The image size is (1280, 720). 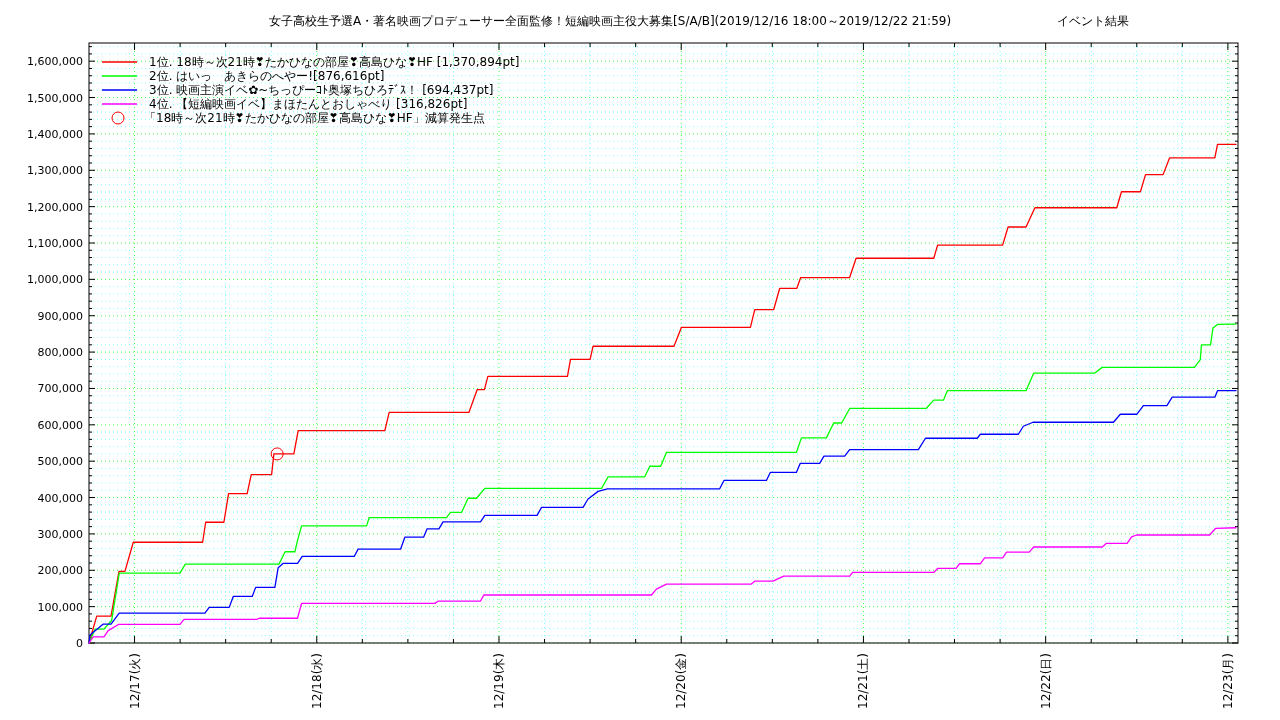 I want to click on y-tick-label: 1,300,000, so click(x=55, y=171).